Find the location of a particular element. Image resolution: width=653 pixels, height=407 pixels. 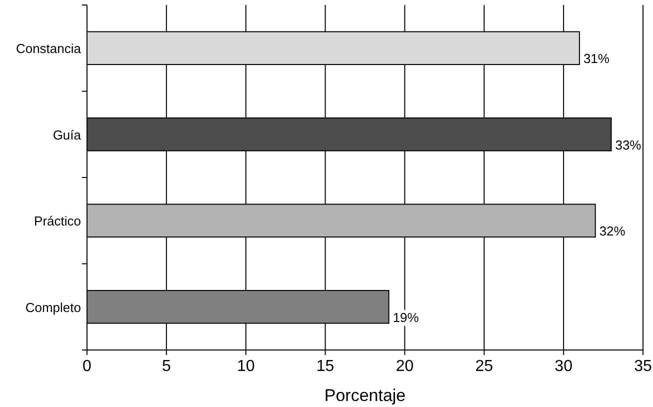

x-tick-label: 25 is located at coordinates (484, 366).